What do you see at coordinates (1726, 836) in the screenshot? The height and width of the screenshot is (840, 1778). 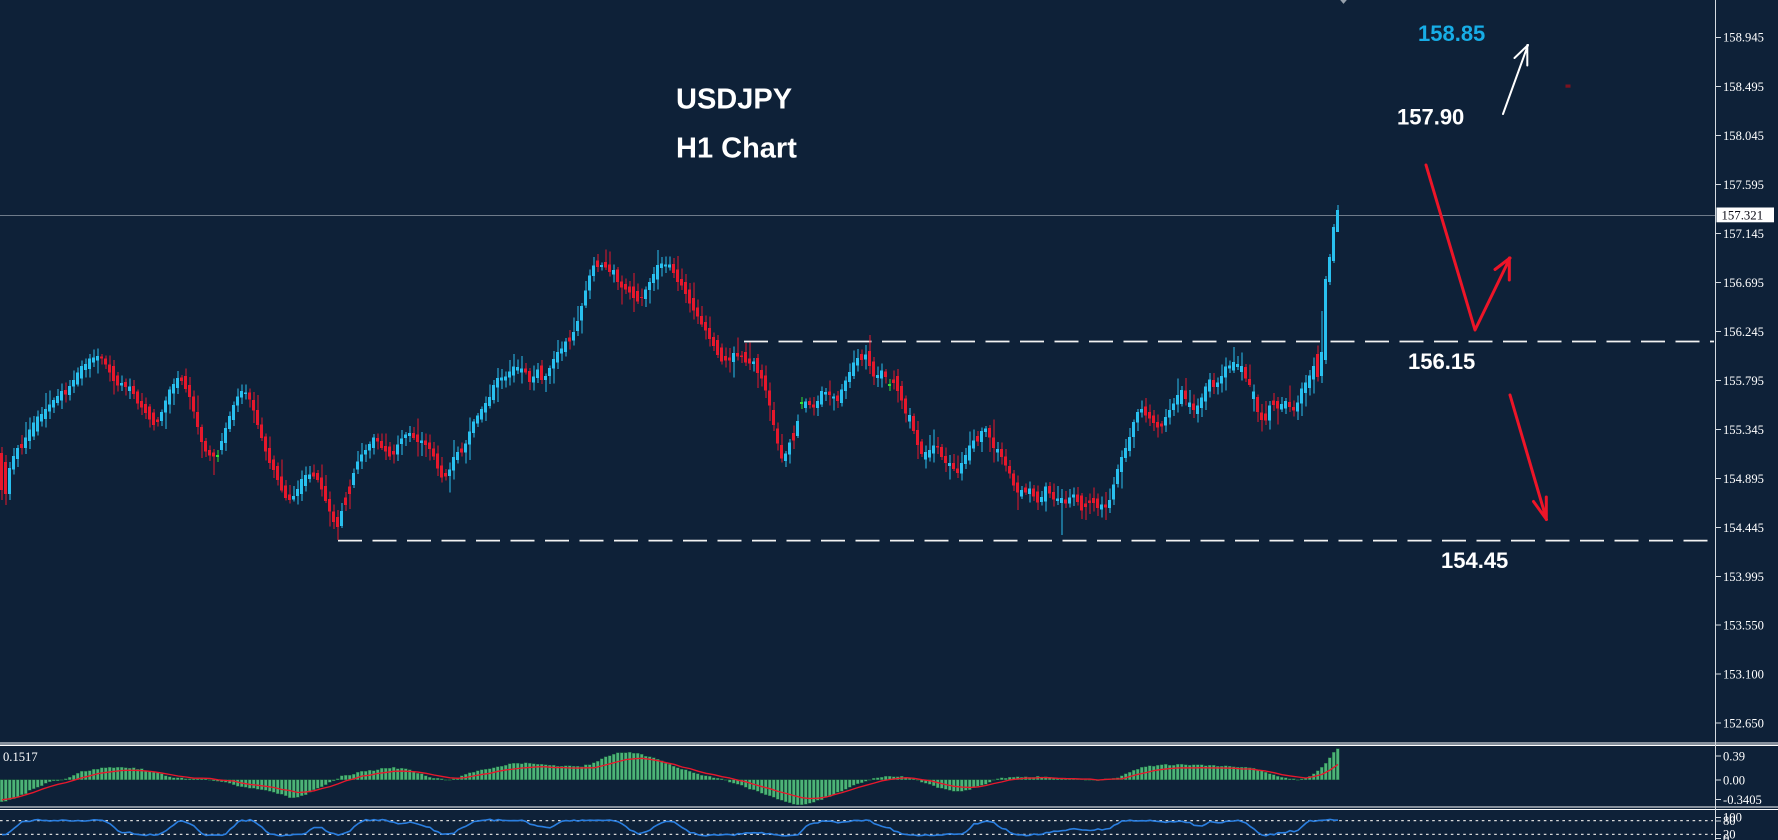 I see `svg-text: 0` at bounding box center [1726, 836].